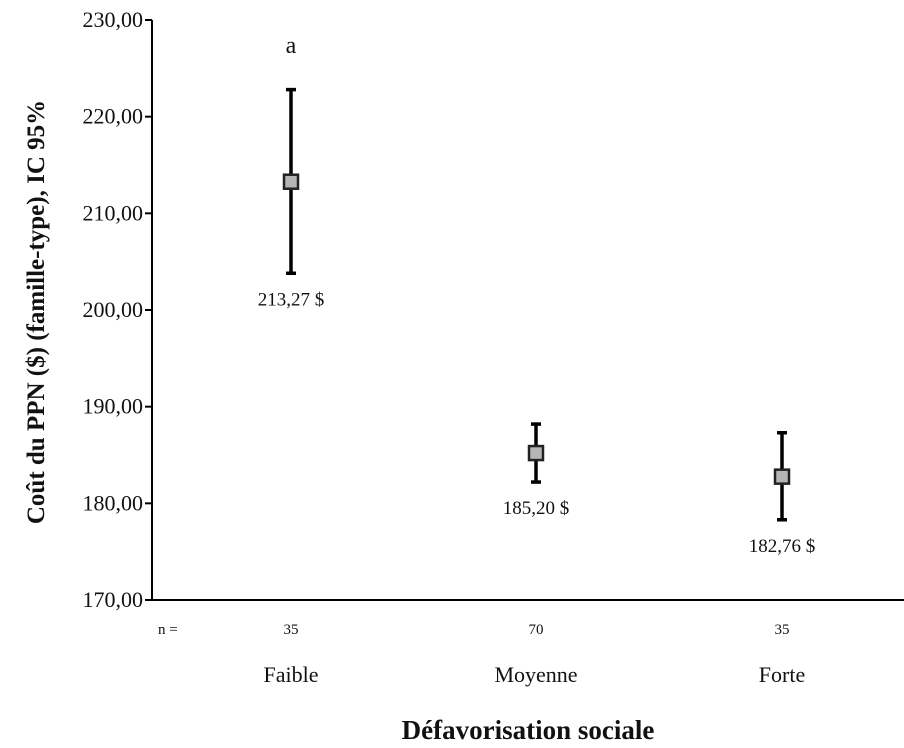  Describe the element at coordinates (535, 674) in the screenshot. I see `category-label: Moyenne` at that location.